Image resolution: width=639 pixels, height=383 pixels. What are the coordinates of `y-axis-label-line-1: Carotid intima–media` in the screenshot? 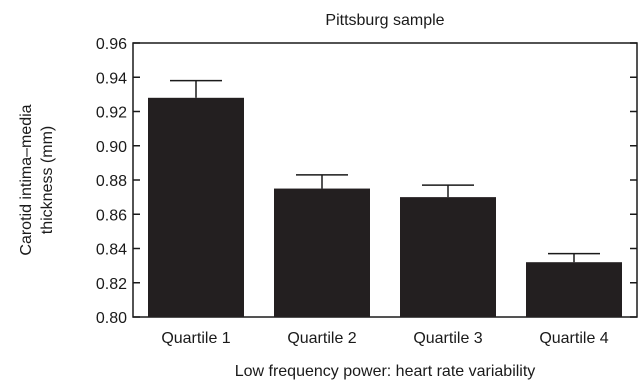 It's located at (26, 179).